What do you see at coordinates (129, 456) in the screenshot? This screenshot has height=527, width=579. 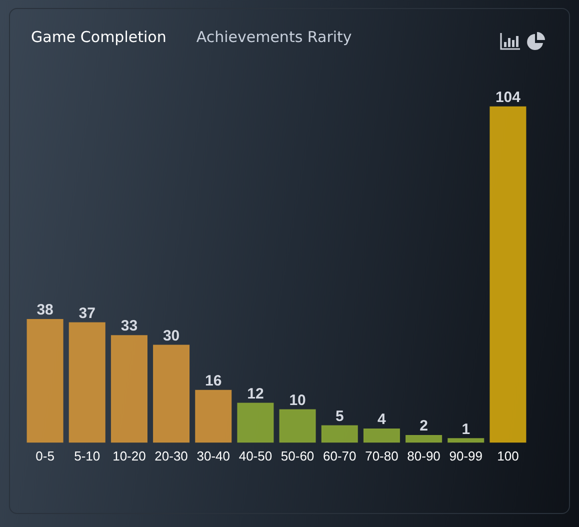 I see `x-tick-label: 10-20` at bounding box center [129, 456].